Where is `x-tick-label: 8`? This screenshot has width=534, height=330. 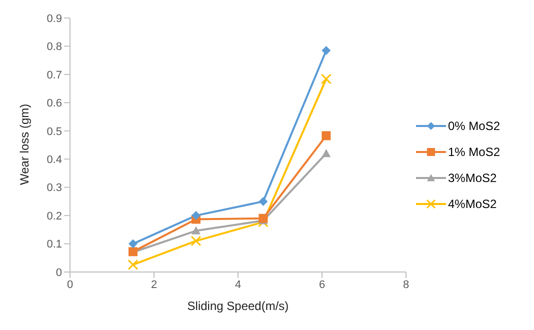
x-tick-label: 8 is located at coordinates (406, 284).